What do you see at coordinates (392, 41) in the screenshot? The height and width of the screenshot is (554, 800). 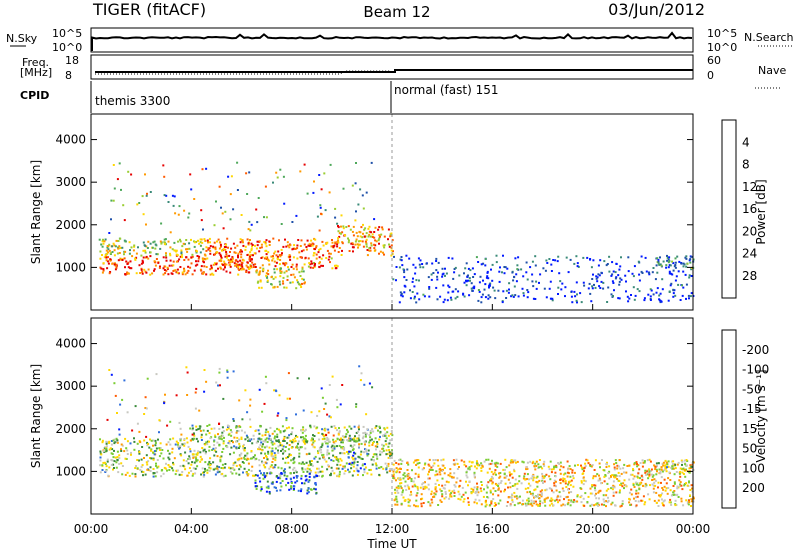 I see `nsky-series` at bounding box center [392, 41].